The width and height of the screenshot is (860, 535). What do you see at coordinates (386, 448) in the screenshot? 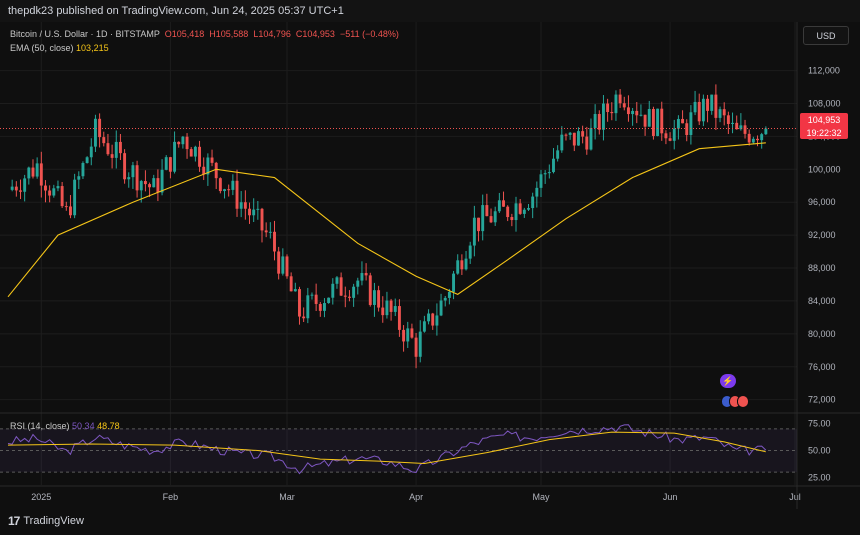
I see `rsi-ma-line` at bounding box center [386, 448].